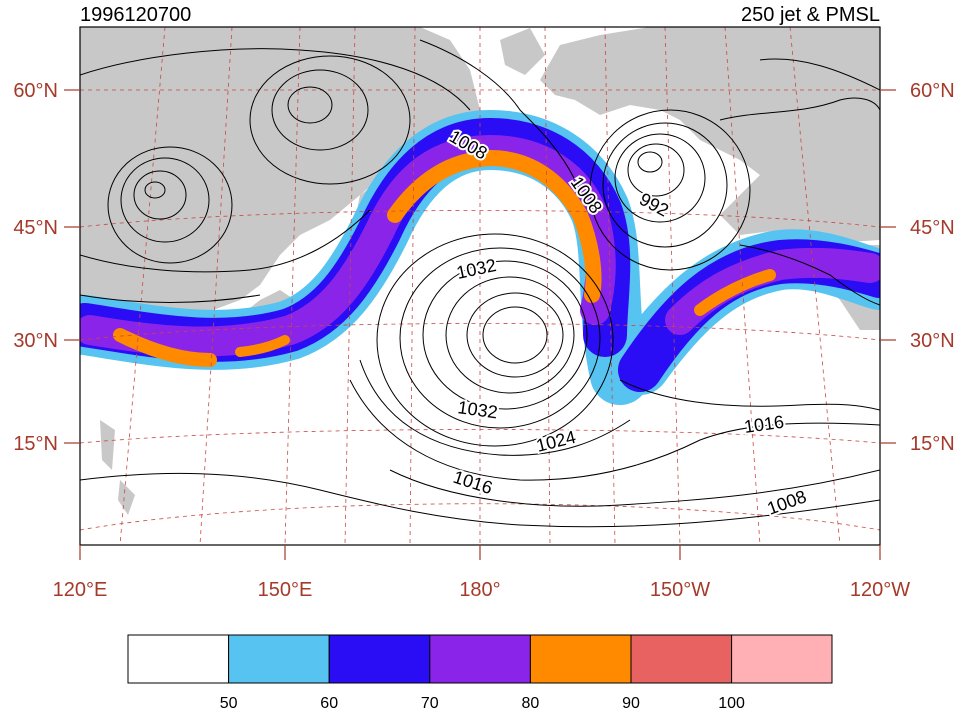  I want to click on jet-80-band-west, so click(165, 347).